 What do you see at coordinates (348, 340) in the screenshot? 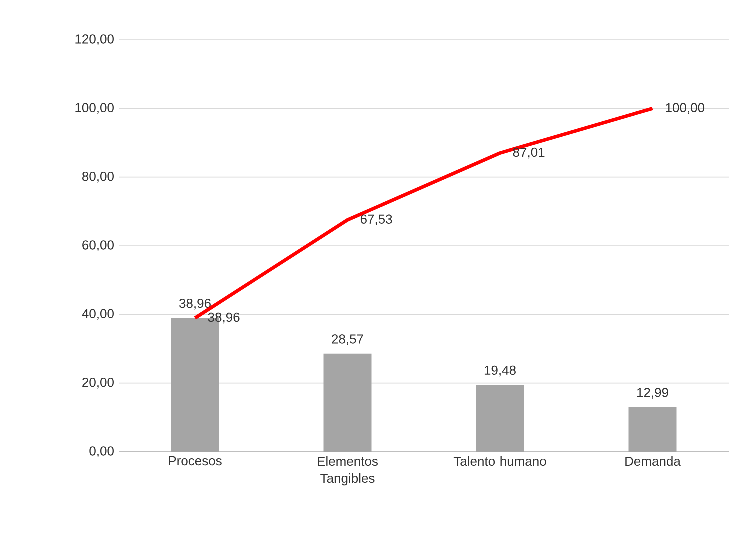
I see `data-label: 28,57` at bounding box center [348, 340].